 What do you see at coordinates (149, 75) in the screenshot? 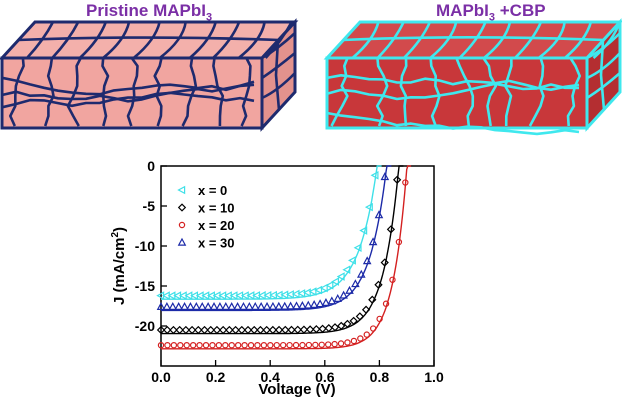
I see `pristine-film-block` at bounding box center [149, 75].